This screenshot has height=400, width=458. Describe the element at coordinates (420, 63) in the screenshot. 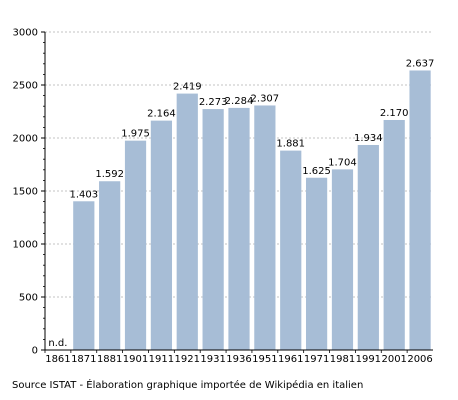

I see `data-label: 2.637` at that location.